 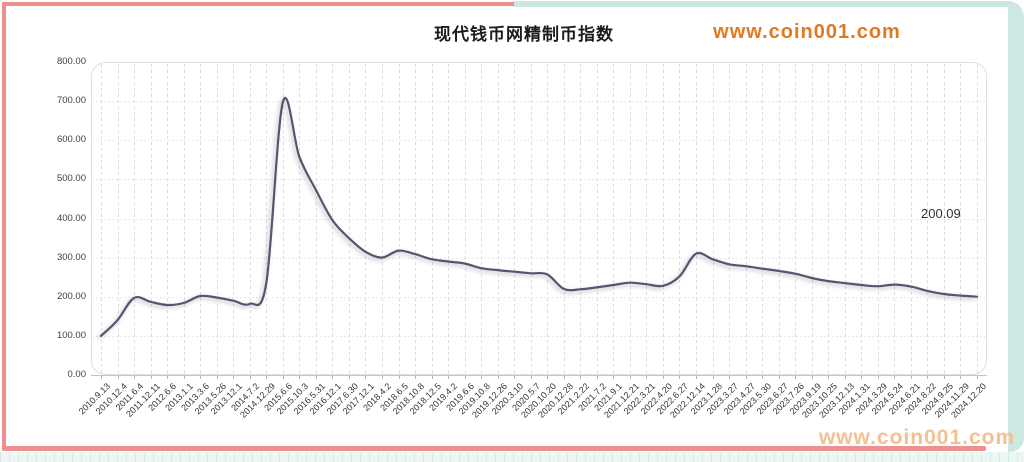 I want to click on watermark-bottom: www.coin001.com, so click(x=917, y=437).